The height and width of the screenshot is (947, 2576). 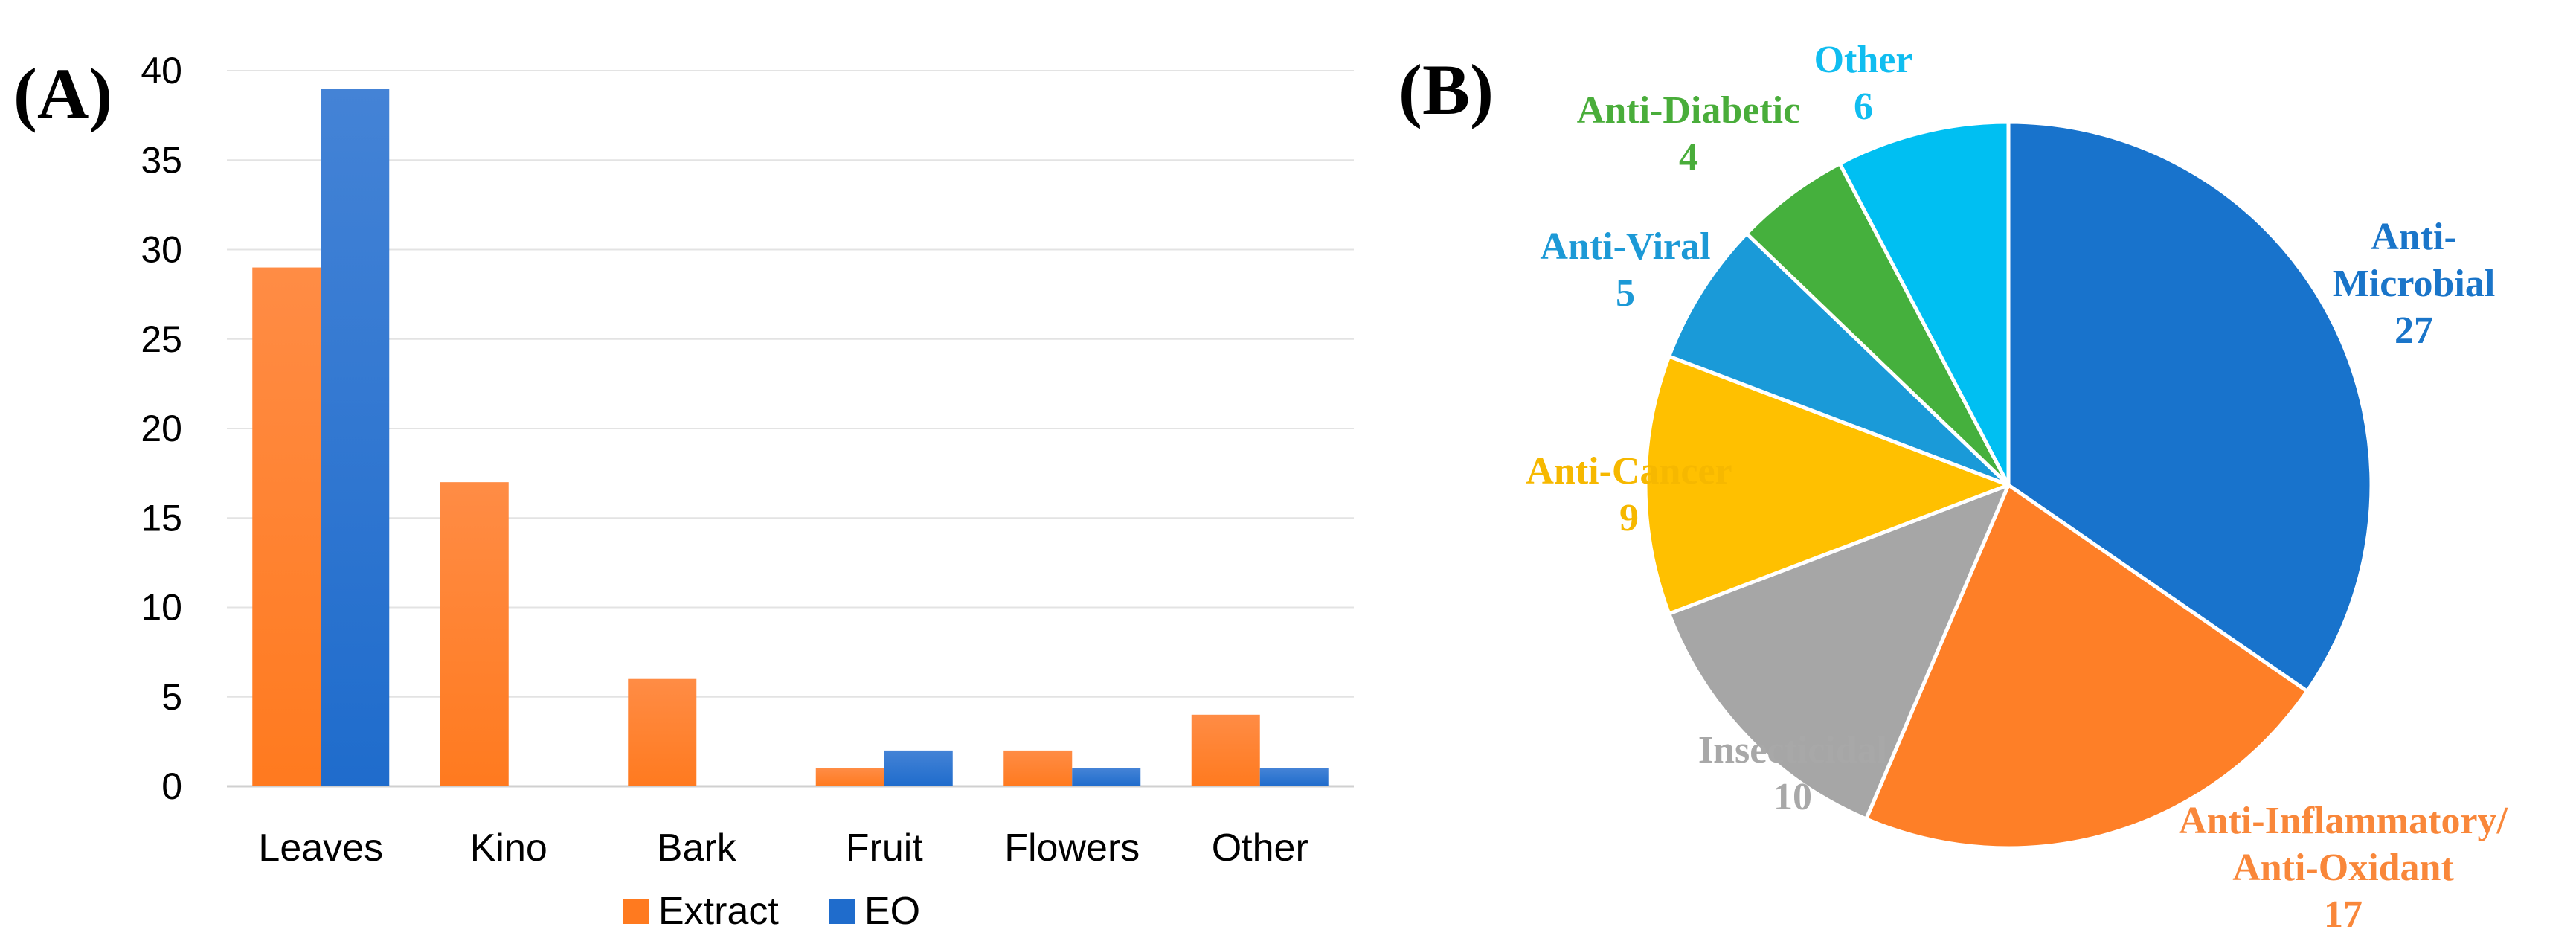 What do you see at coordinates (161, 339) in the screenshot?
I see `y-tick-label: 25` at bounding box center [161, 339].